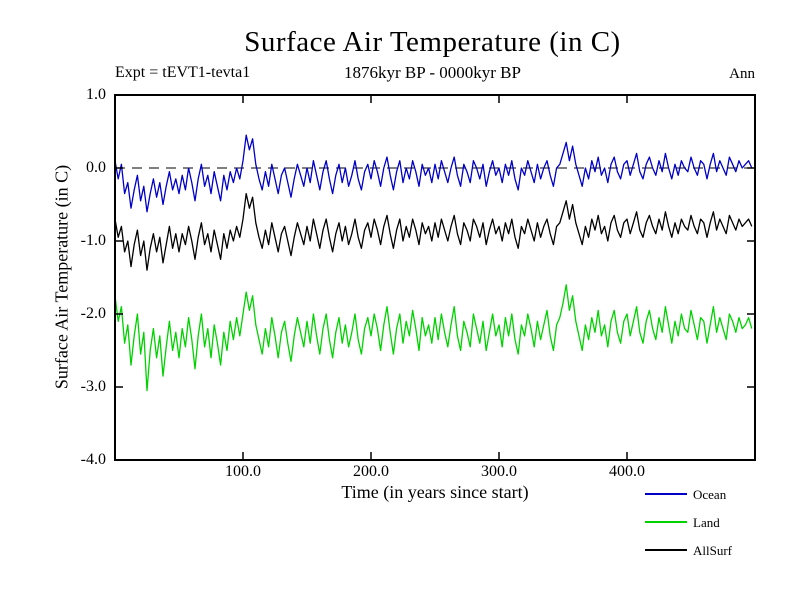 The image size is (800, 600). I want to click on x-axis-label: Time (in years since start), so click(435, 492).